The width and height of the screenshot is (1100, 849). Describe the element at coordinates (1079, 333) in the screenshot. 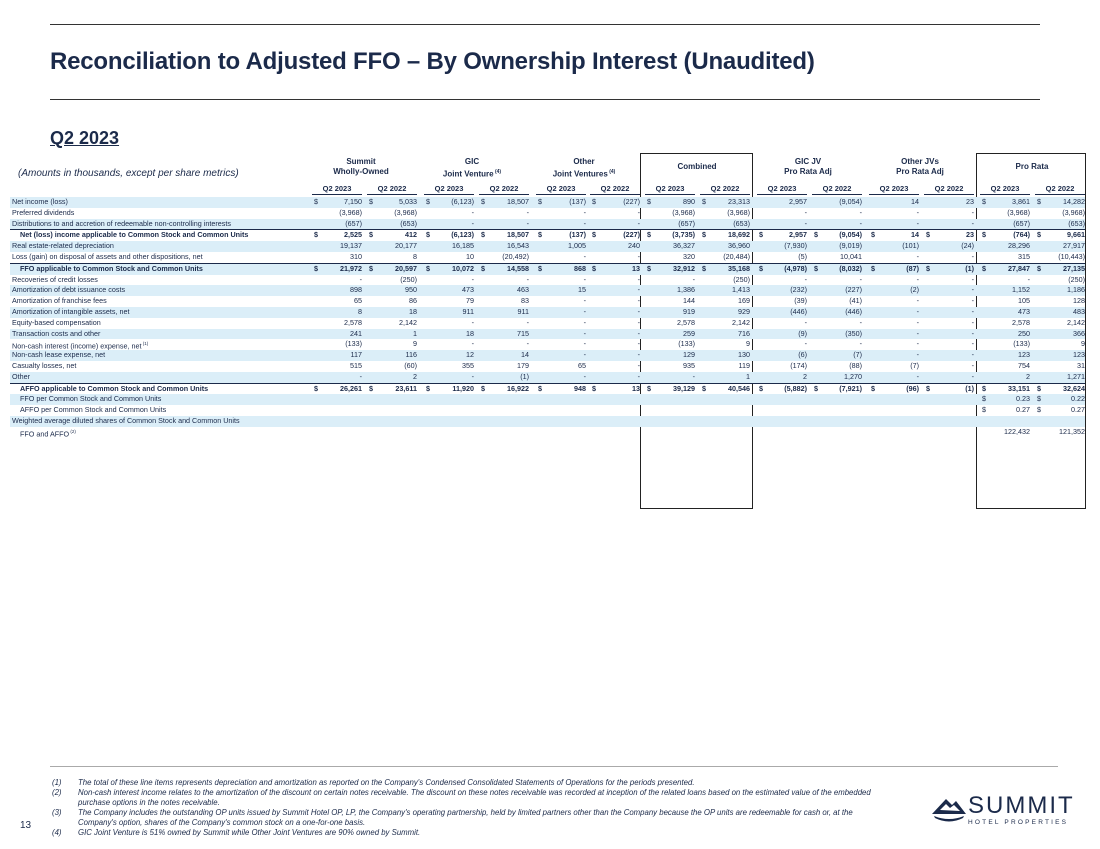

I see `table-cell: 366` at that location.